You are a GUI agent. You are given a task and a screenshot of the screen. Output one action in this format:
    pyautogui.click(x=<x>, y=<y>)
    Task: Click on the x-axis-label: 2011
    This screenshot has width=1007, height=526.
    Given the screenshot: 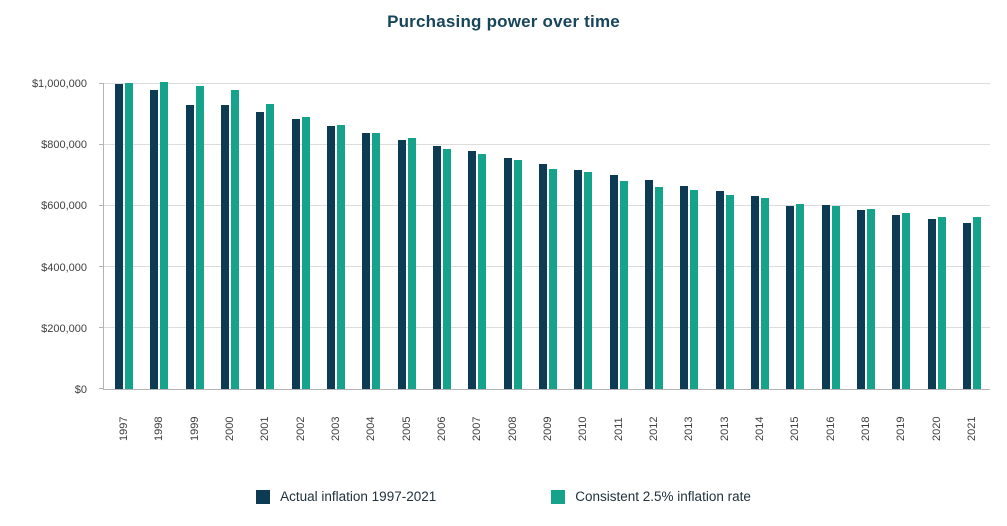 What is the action you would take?
    pyautogui.click(x=618, y=429)
    